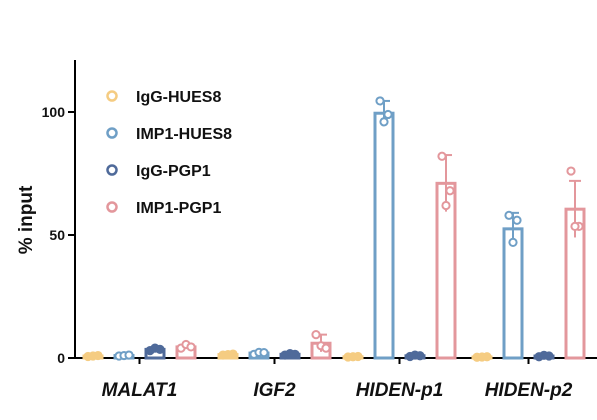  What do you see at coordinates (184, 134) in the screenshot?
I see `legend-item-label: IMP1-HUES8` at bounding box center [184, 134].